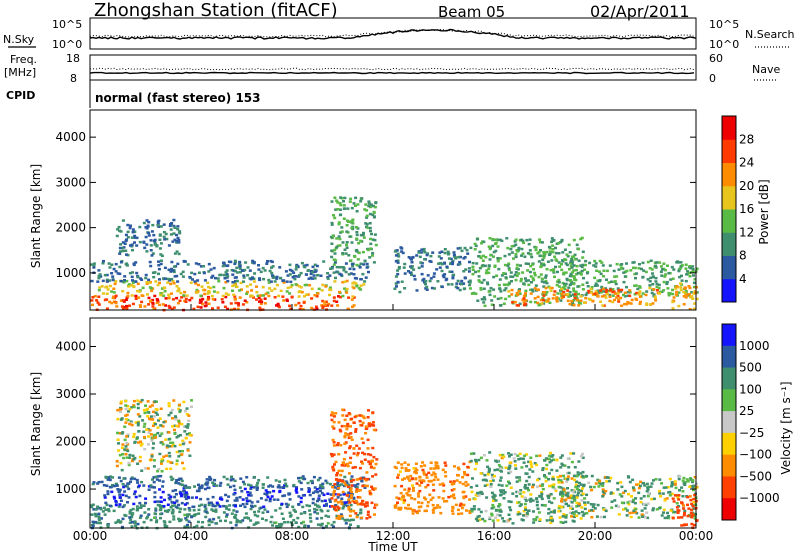 Image resolution: width=800 pixels, height=554 pixels. What do you see at coordinates (746, 209) in the screenshot?
I see `power-colorbar-tick: 16` at bounding box center [746, 209].